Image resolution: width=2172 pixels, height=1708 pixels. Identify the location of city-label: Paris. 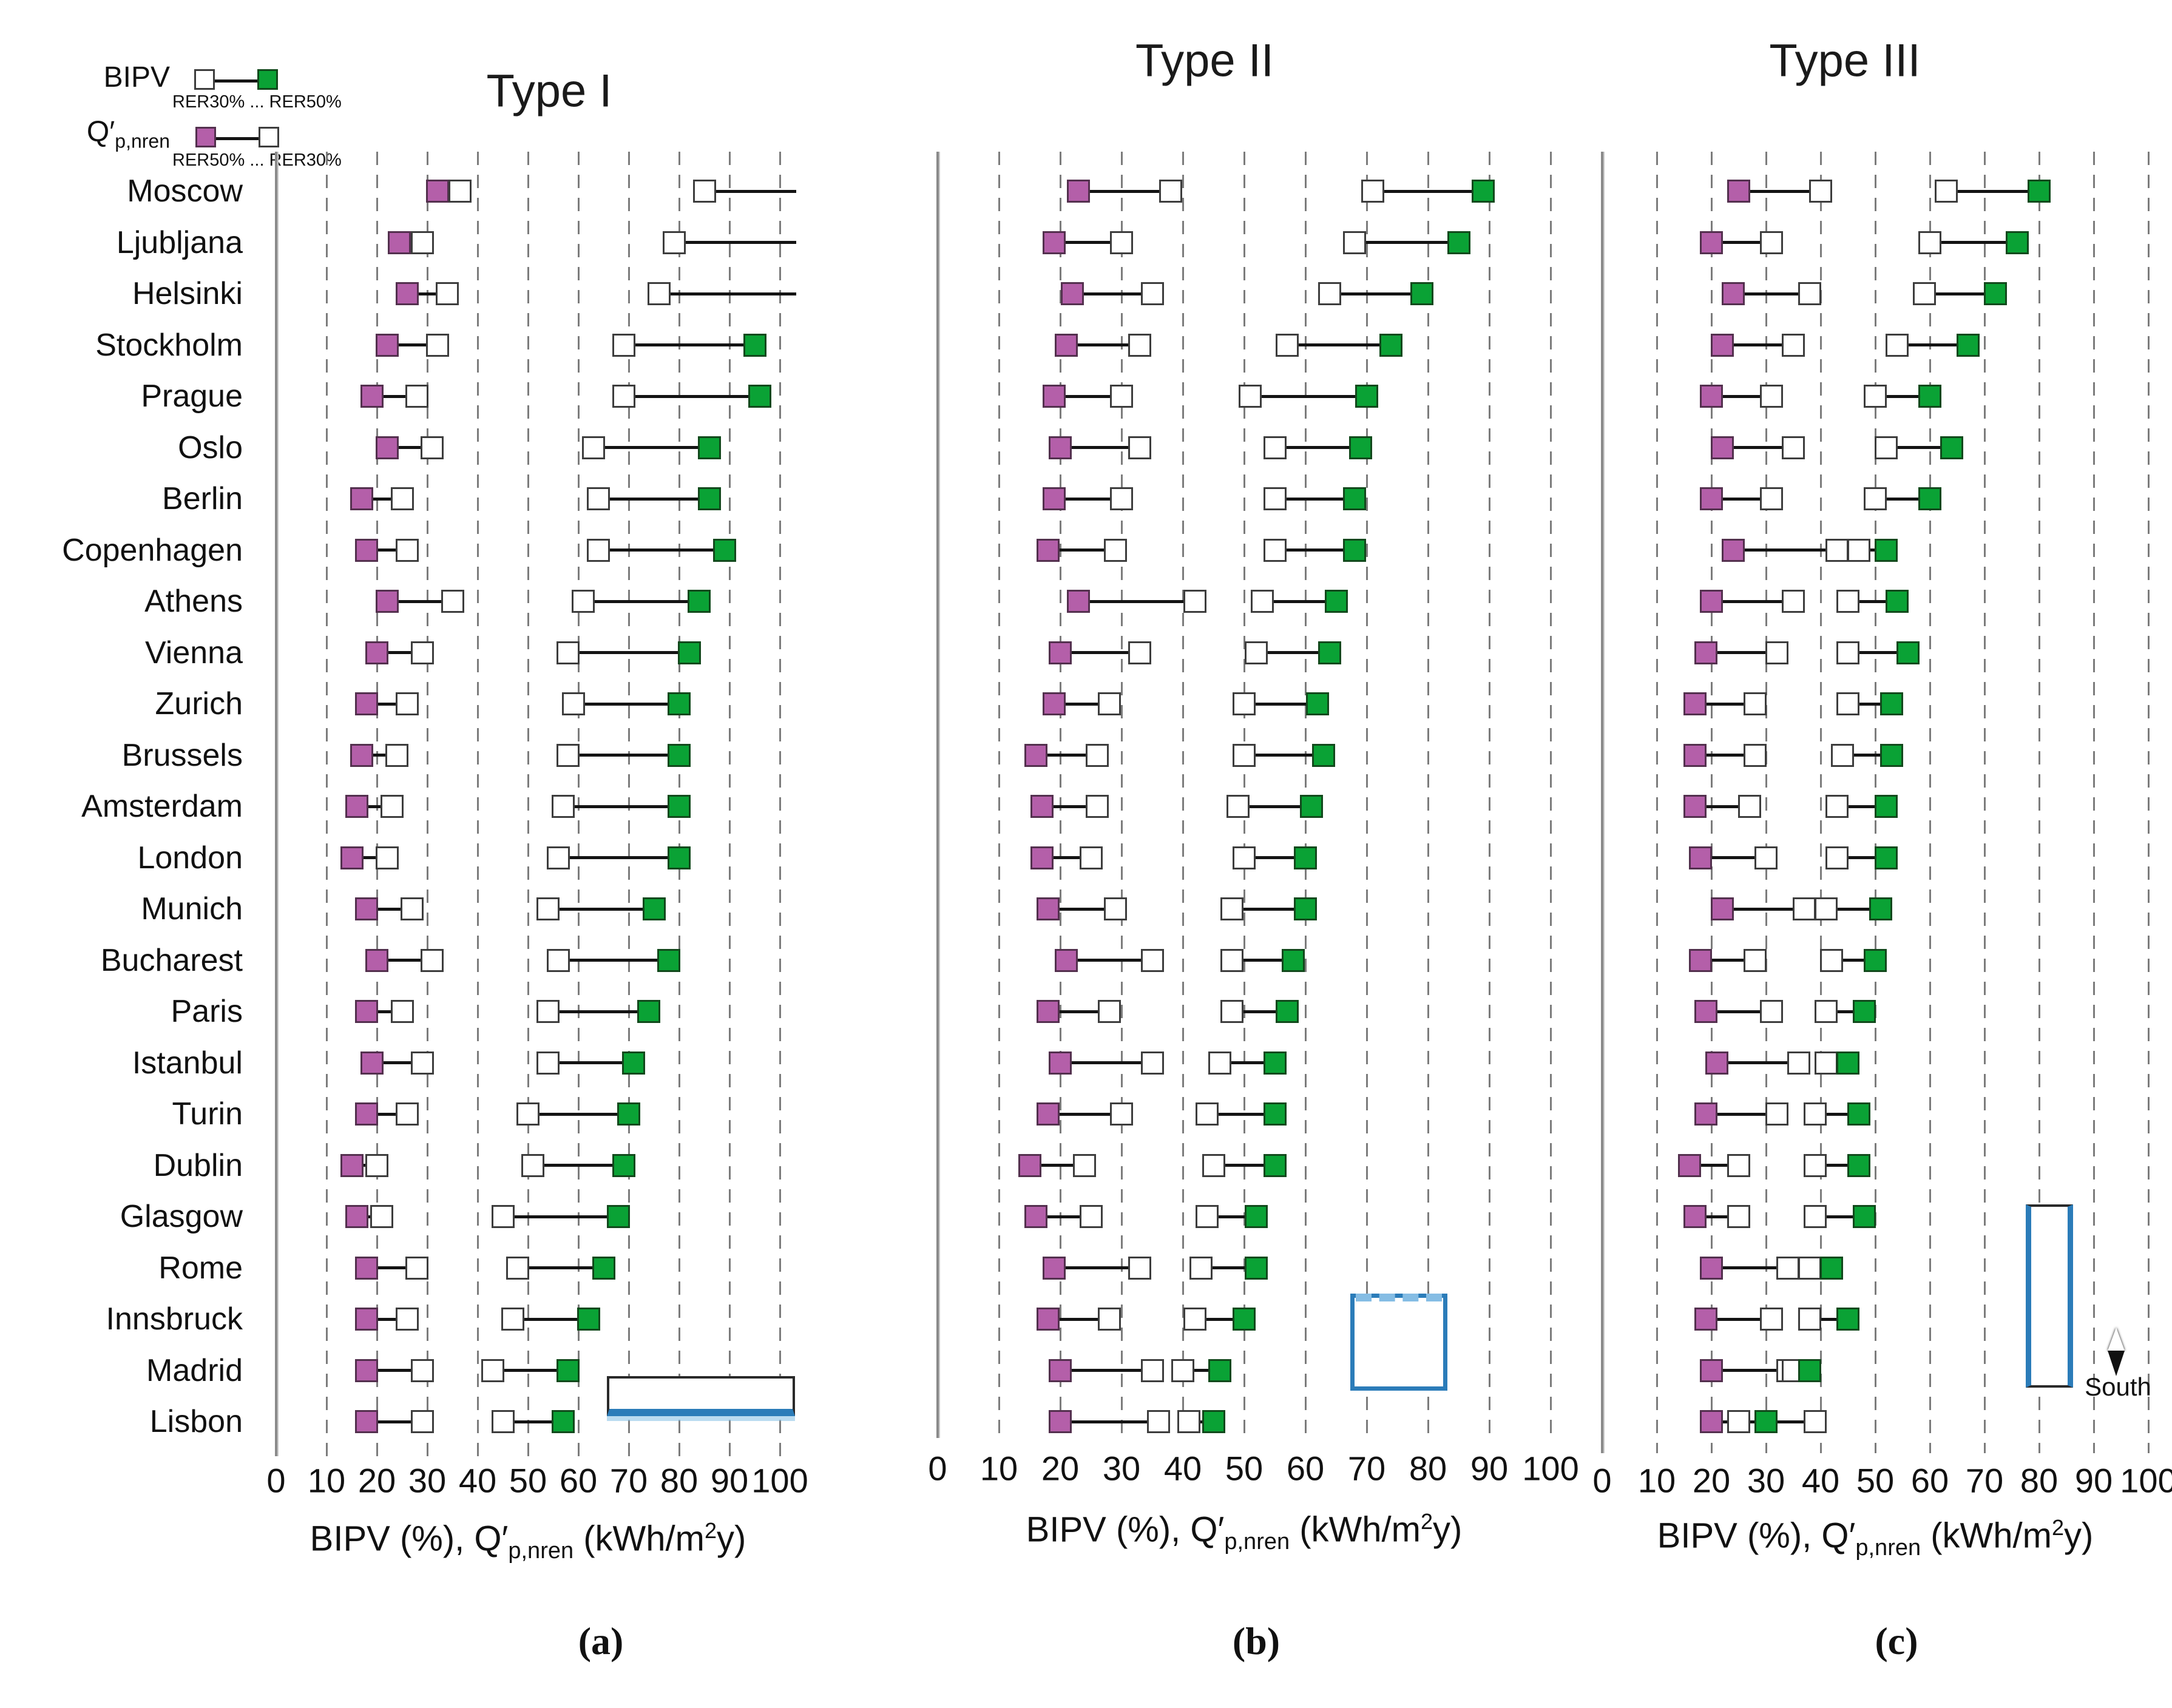
(207, 1012).